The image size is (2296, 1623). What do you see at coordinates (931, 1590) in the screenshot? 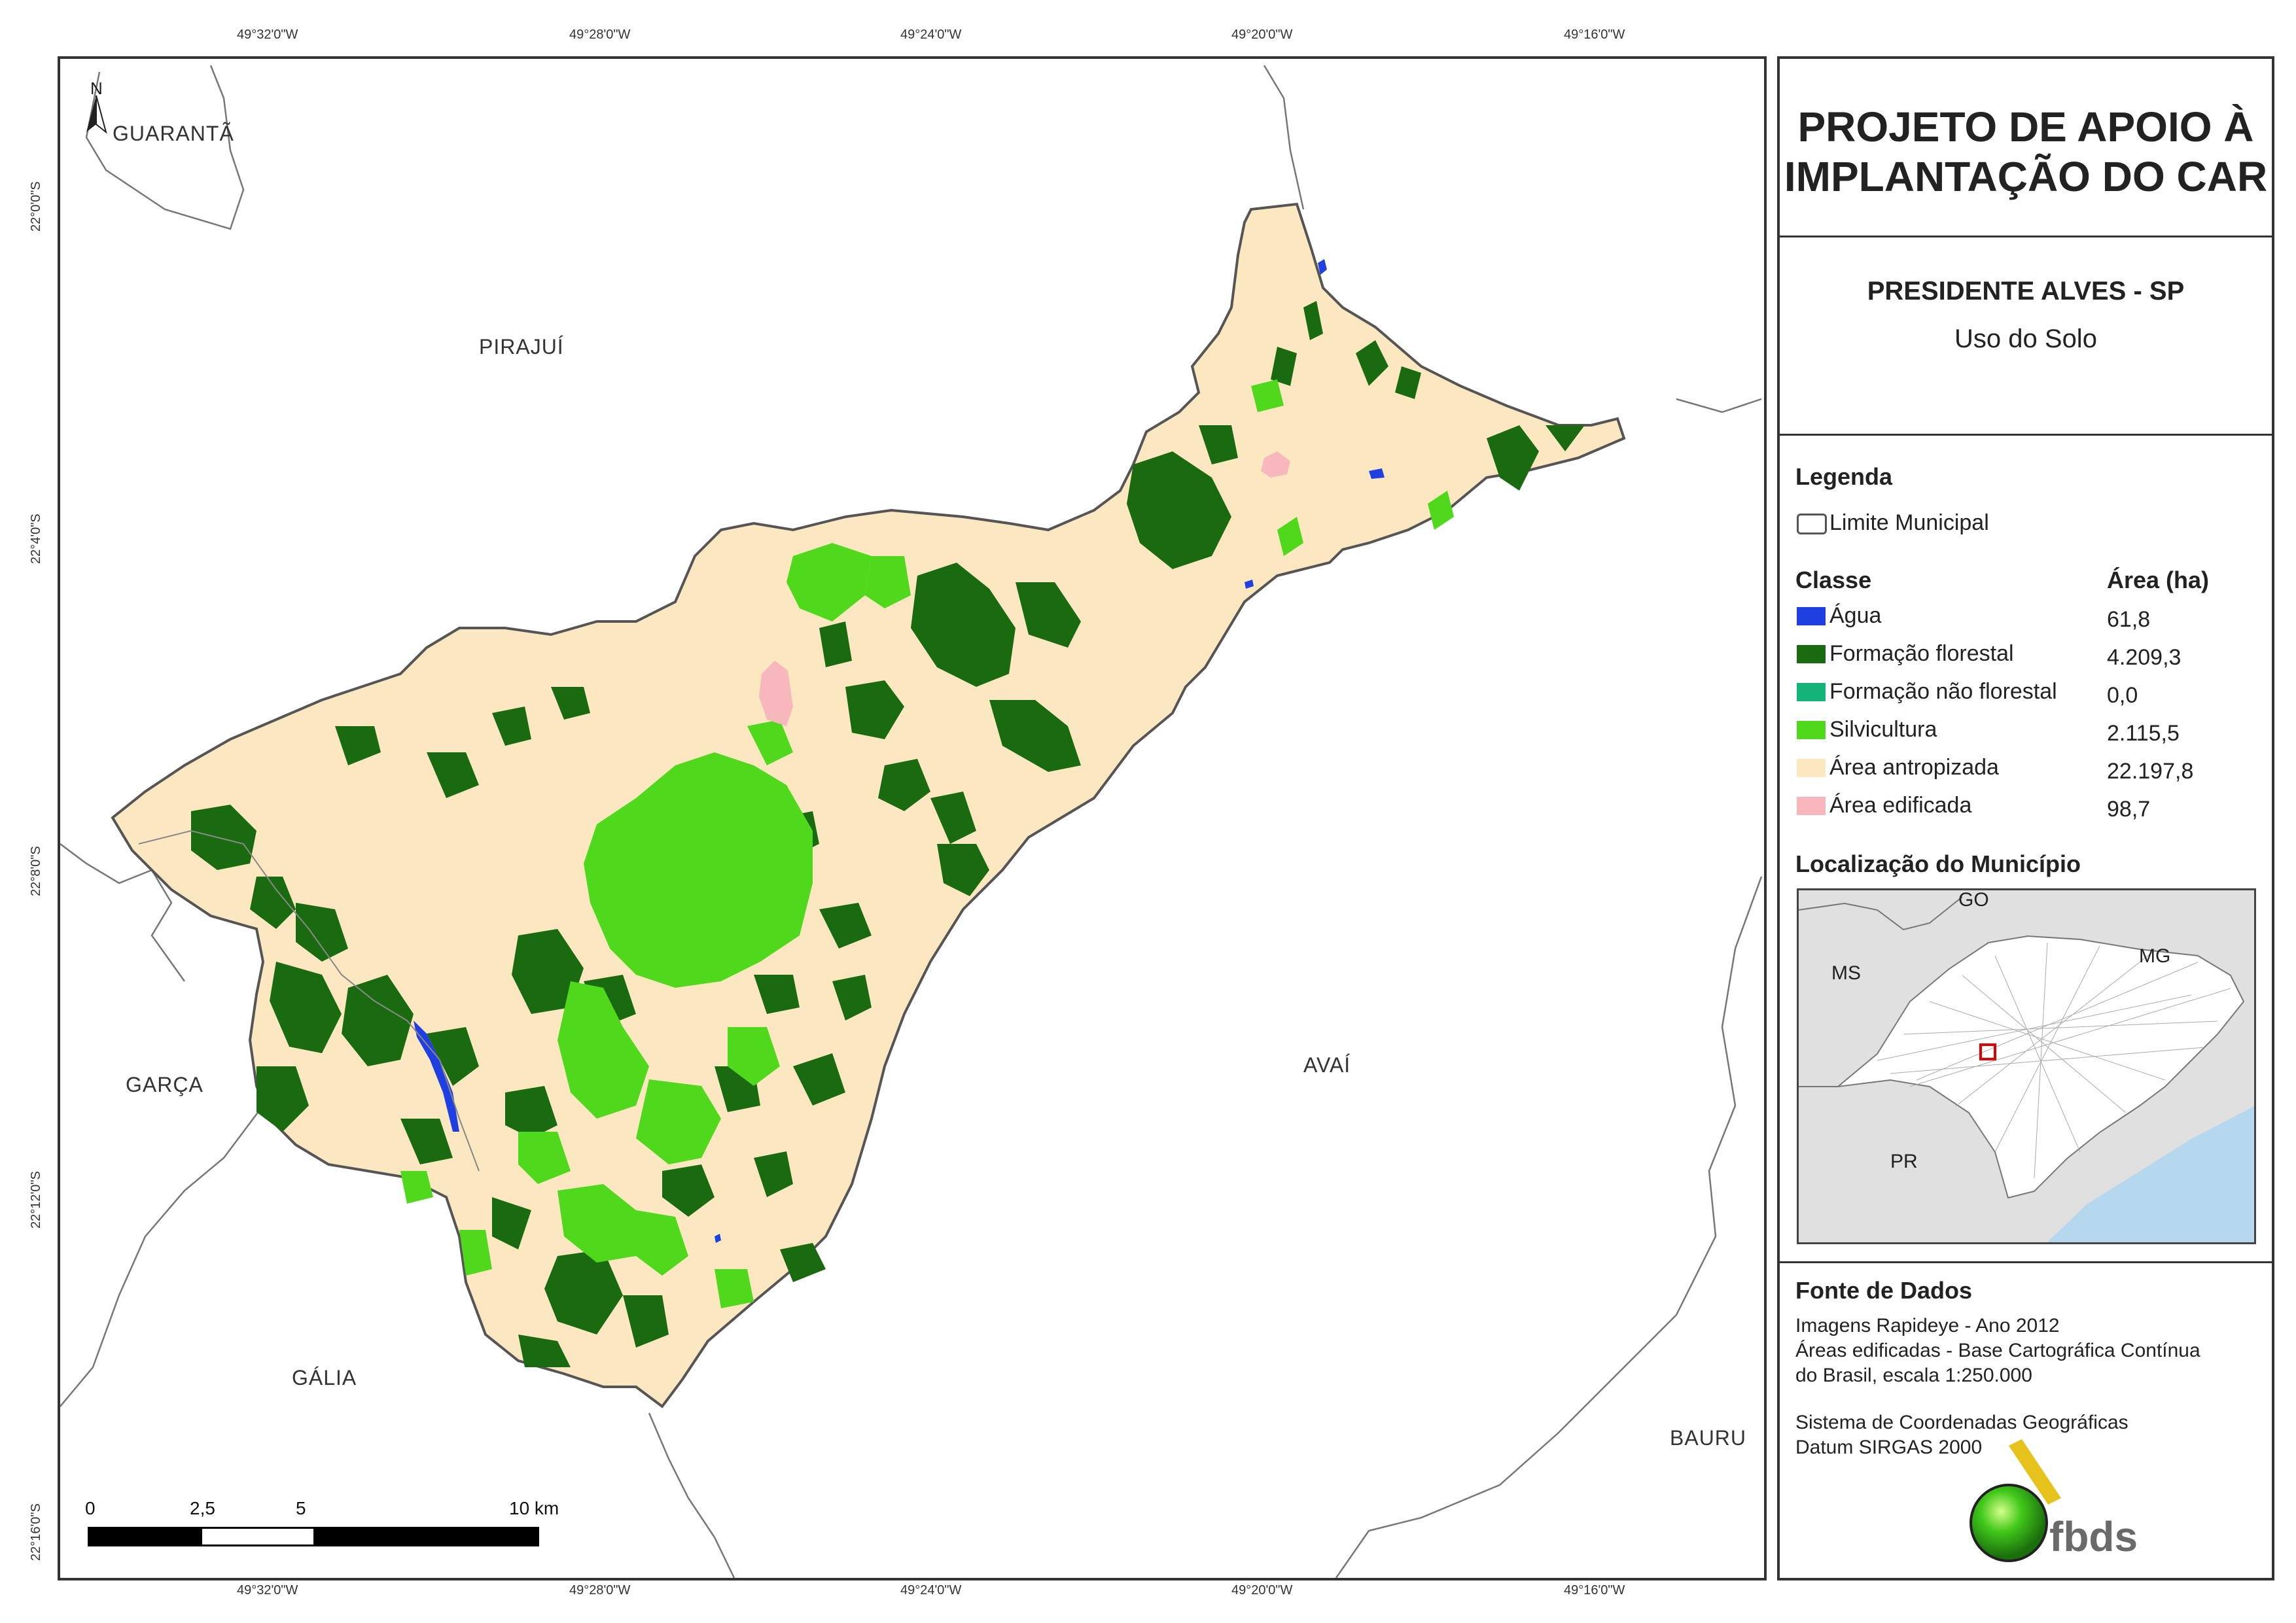
I see `coord-bottom-3: 49°24'0"W` at bounding box center [931, 1590].